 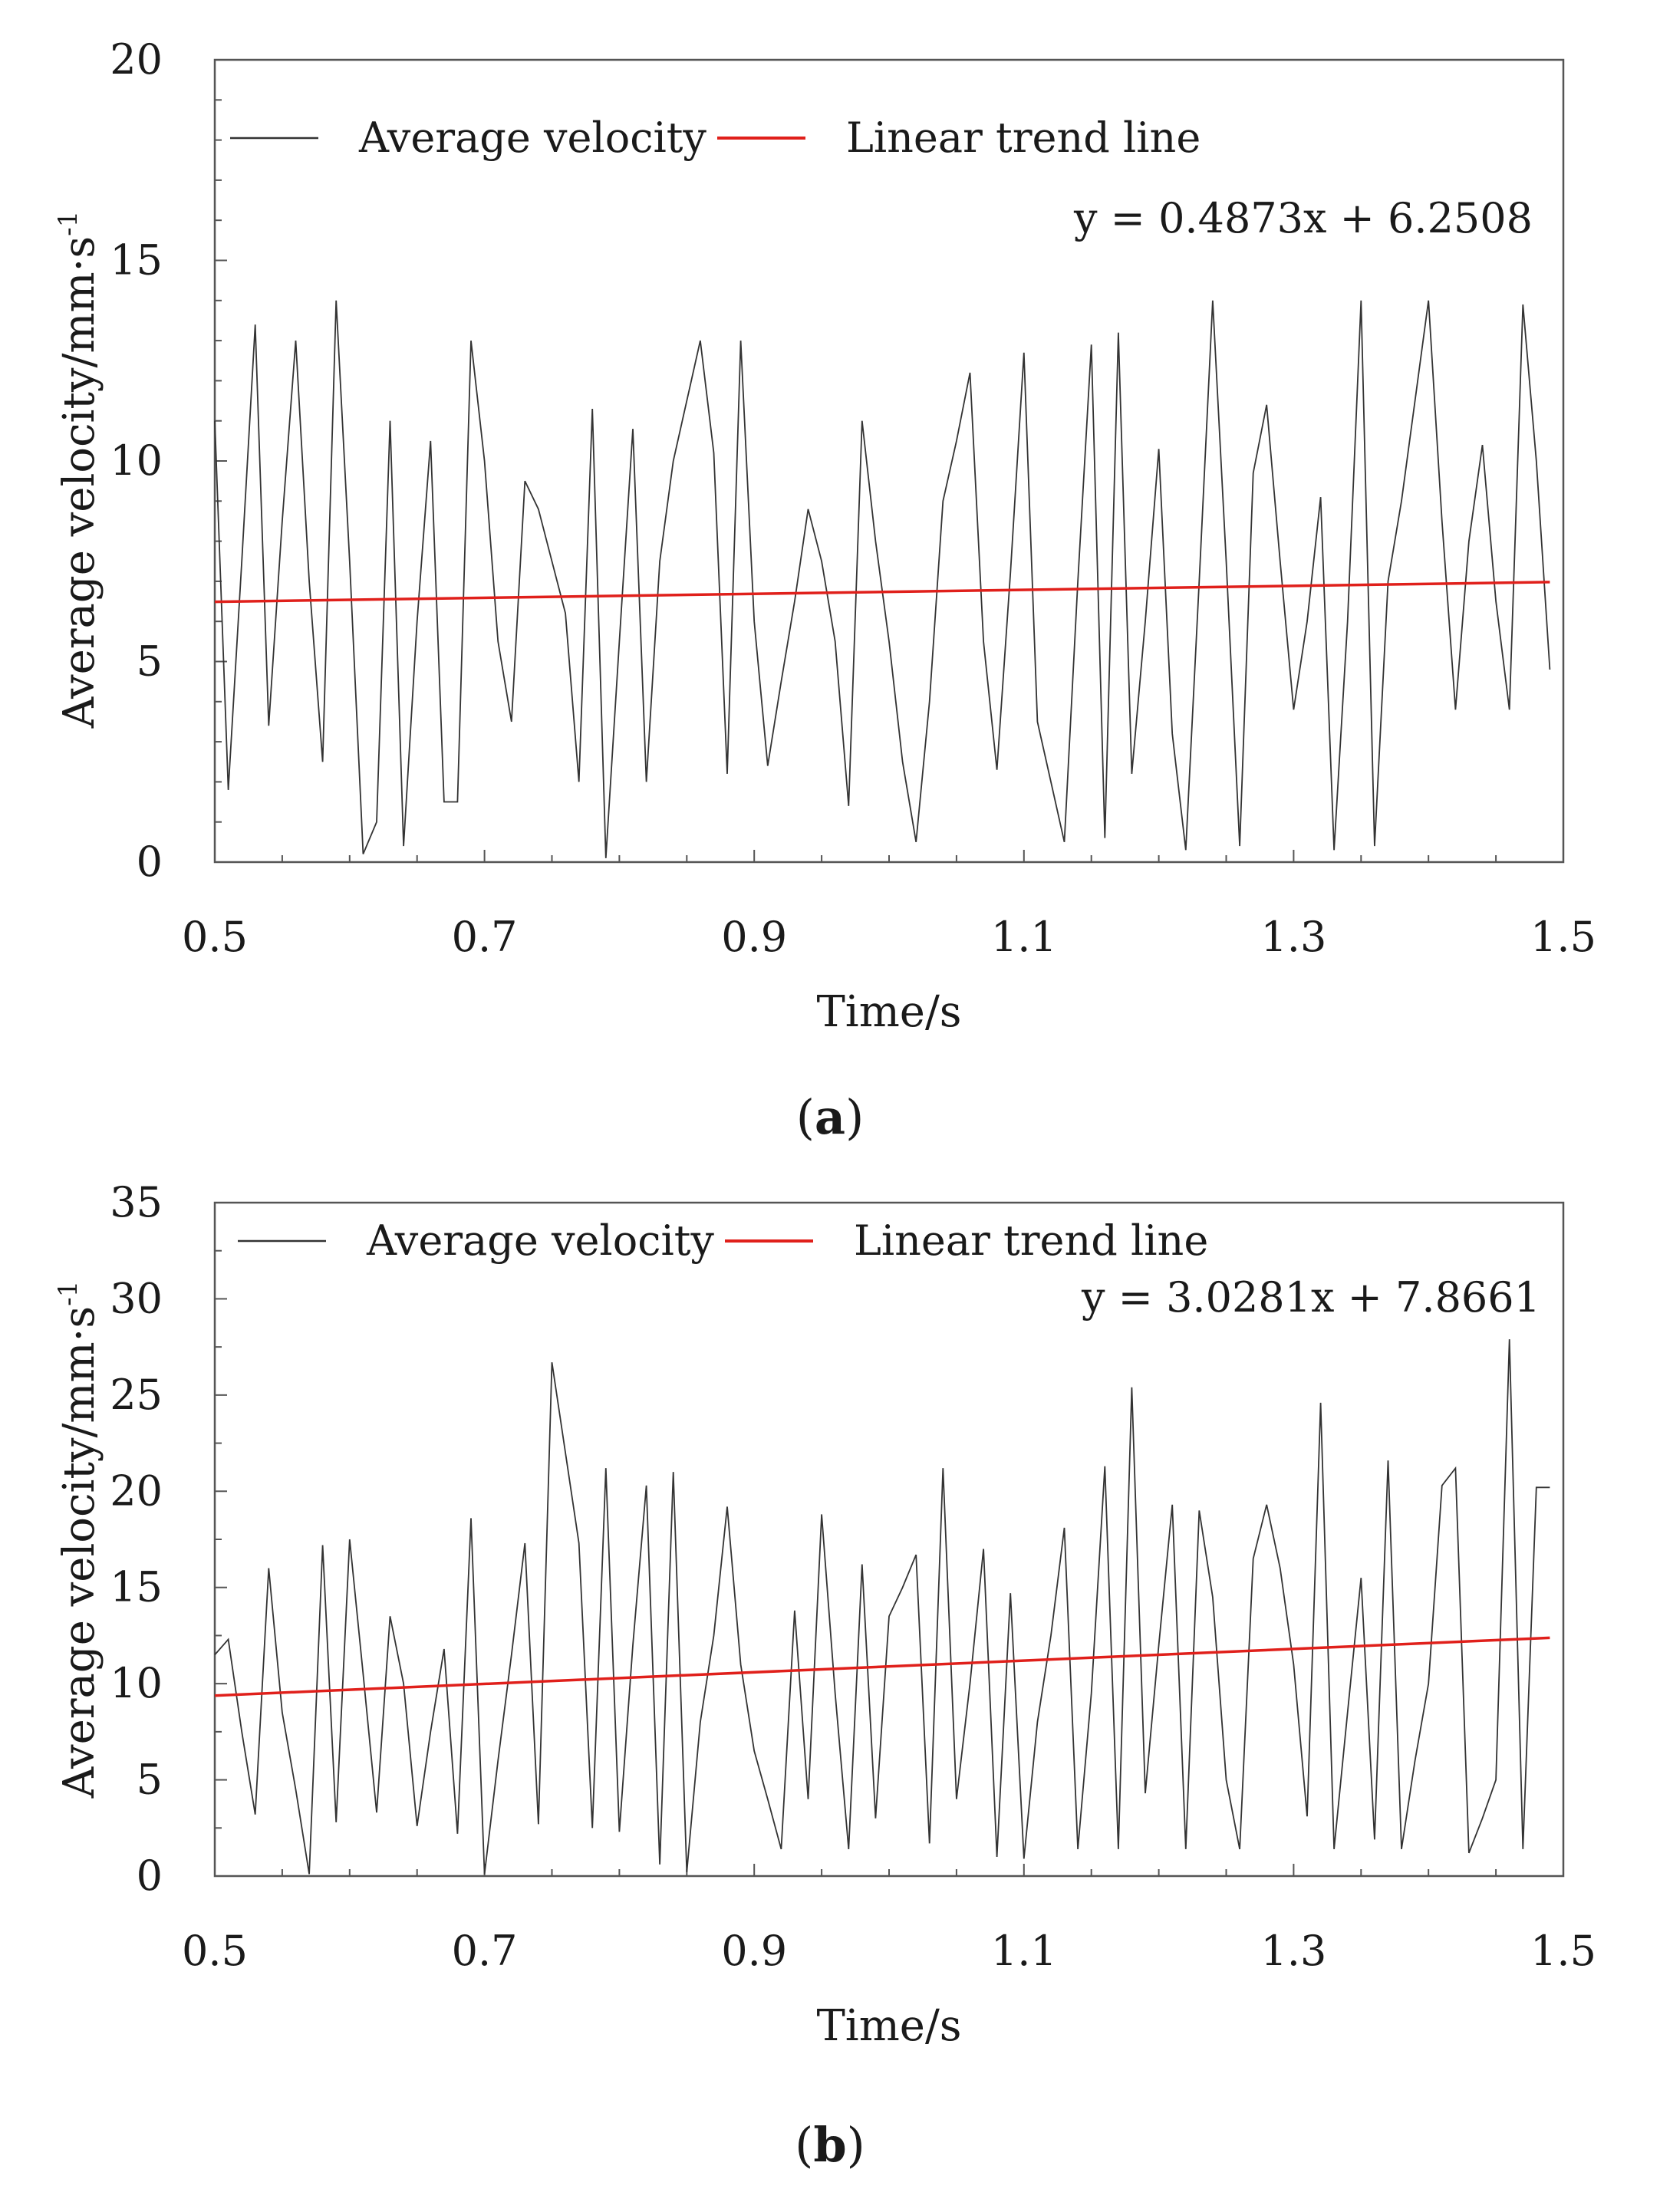 I want to click on panel-b-caption-letter: b, so click(x=829, y=2145).